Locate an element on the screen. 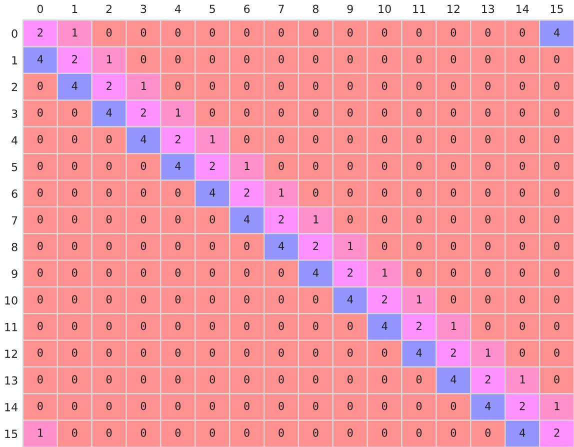 The height and width of the screenshot is (447, 574). y-tick-label: 15 is located at coordinates (11, 434).